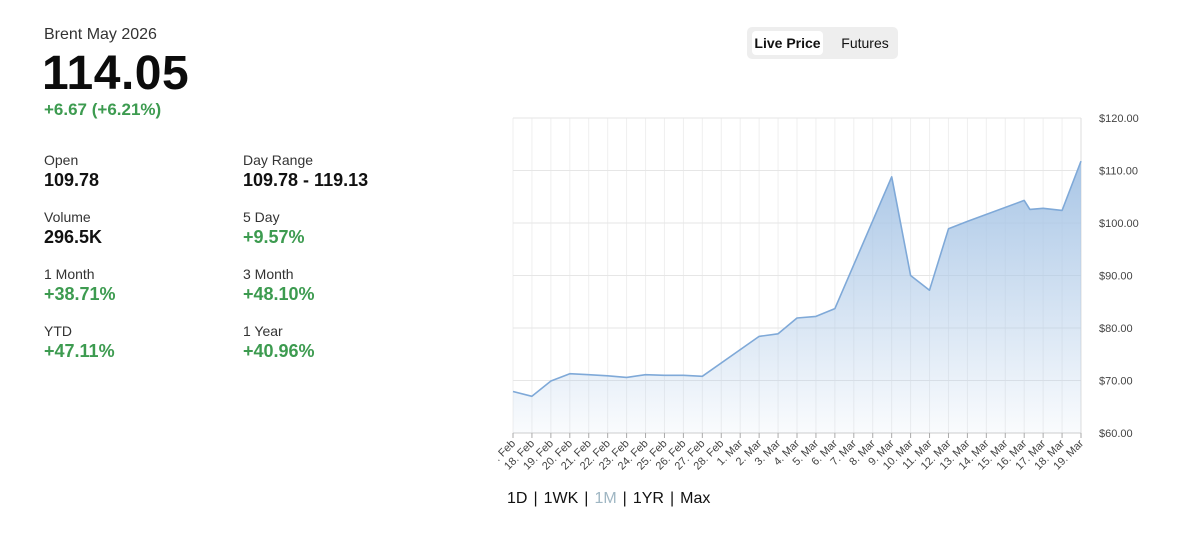 Image resolution: width=1200 pixels, height=536 pixels. I want to click on instrument-name: Brent May 2026, so click(100, 34).